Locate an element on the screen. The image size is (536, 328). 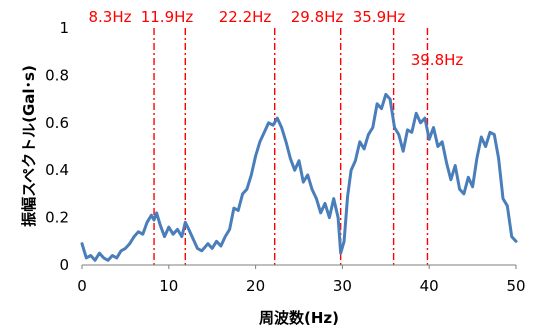
peak-label: 22.2Hz is located at coordinates (245, 17).